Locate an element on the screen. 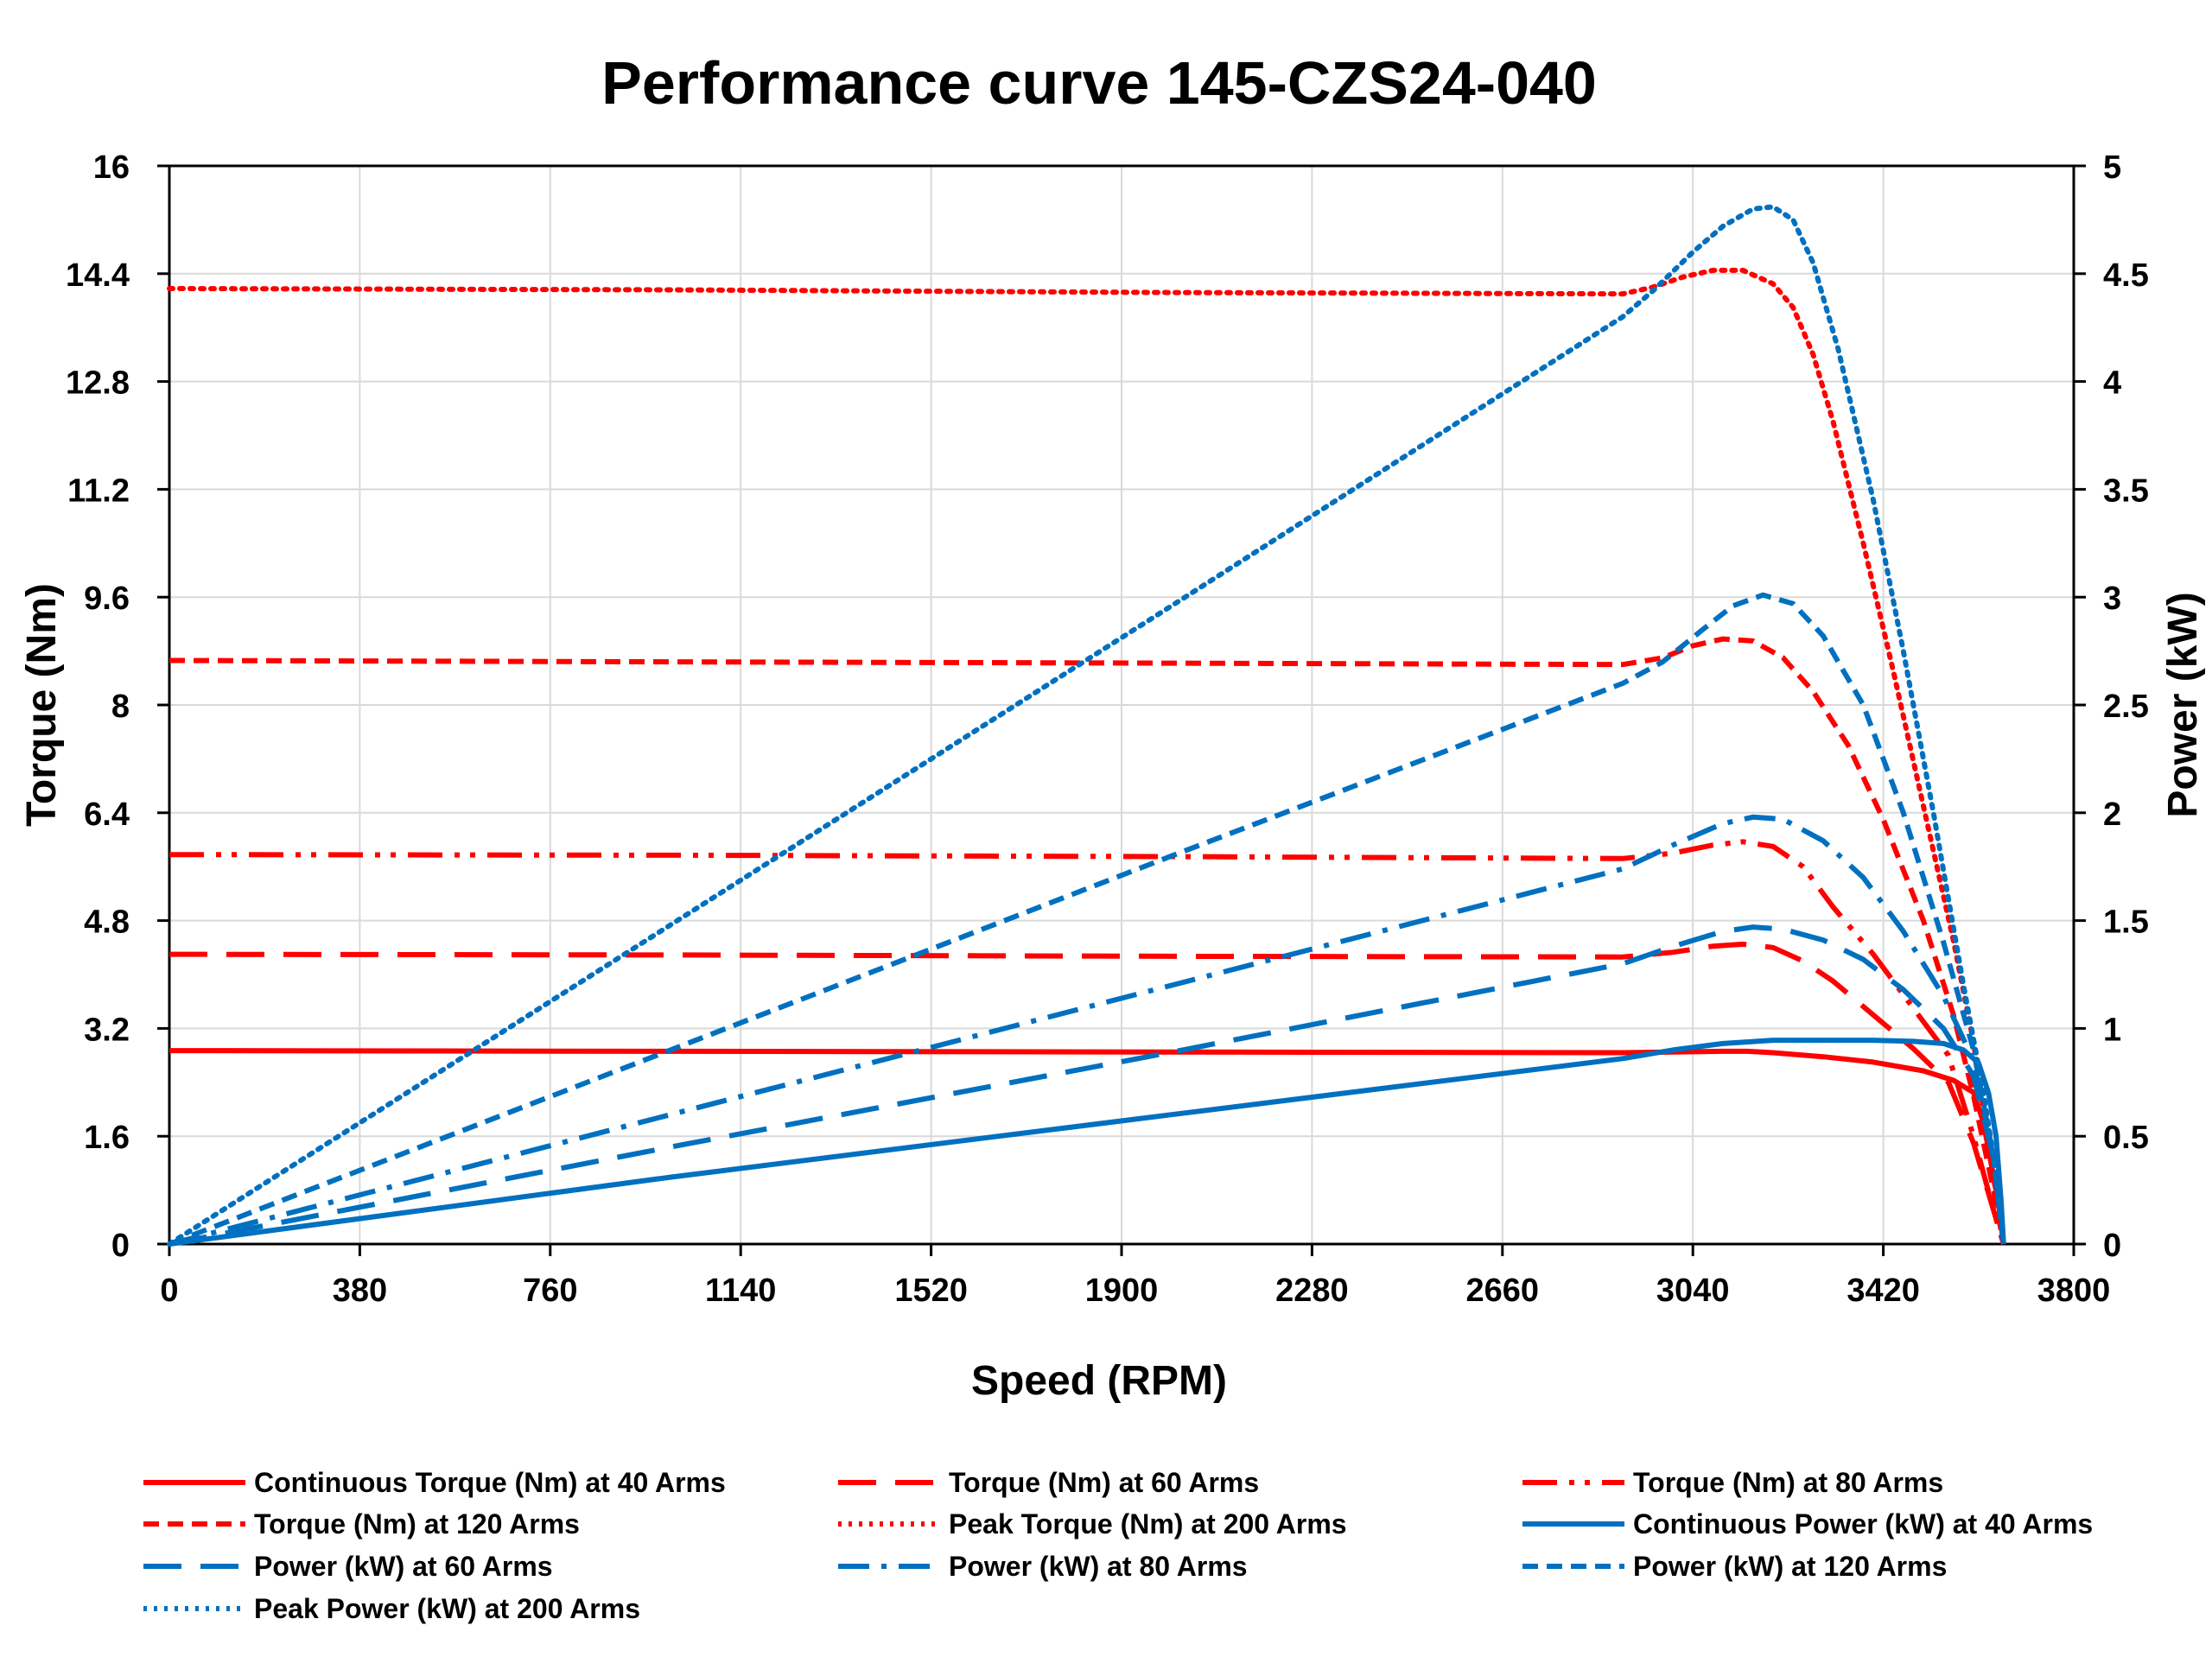 The height and width of the screenshot is (1657, 2212). x-tick-label: 2280 is located at coordinates (1312, 1291).